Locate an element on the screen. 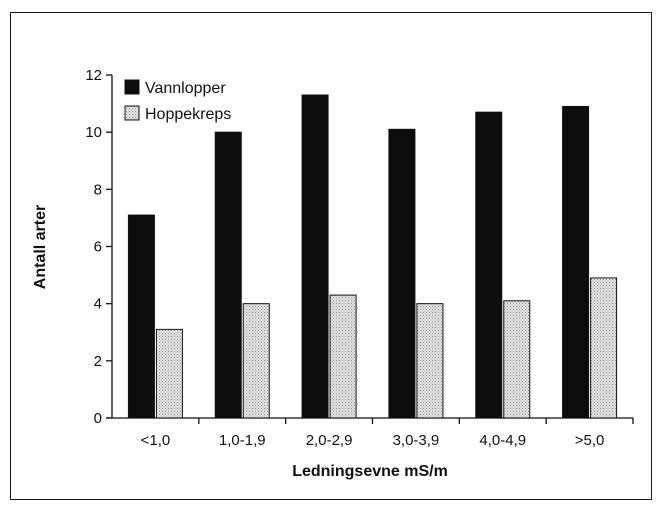  x-tick-label: 3,0-3,9 is located at coordinates (416, 440).